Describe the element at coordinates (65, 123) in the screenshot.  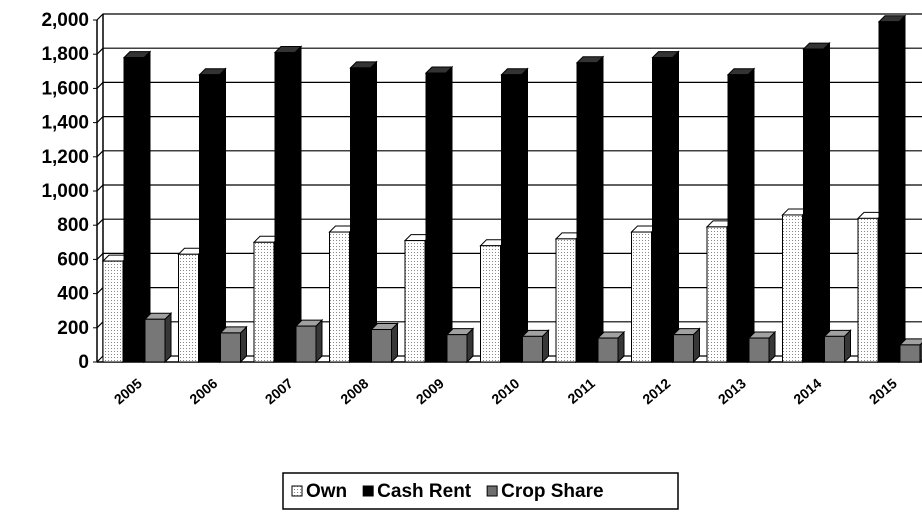
I see `y-tick-label: 1,400` at that location.